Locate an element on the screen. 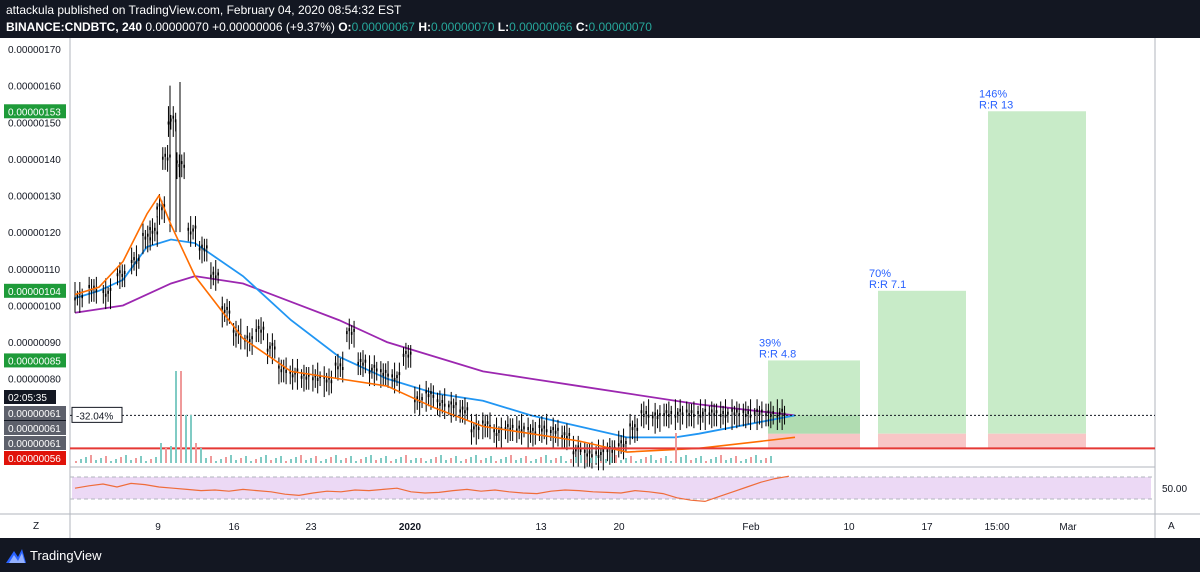 The width and height of the screenshot is (1200, 572). ma-purple-line is located at coordinates (435, 346).